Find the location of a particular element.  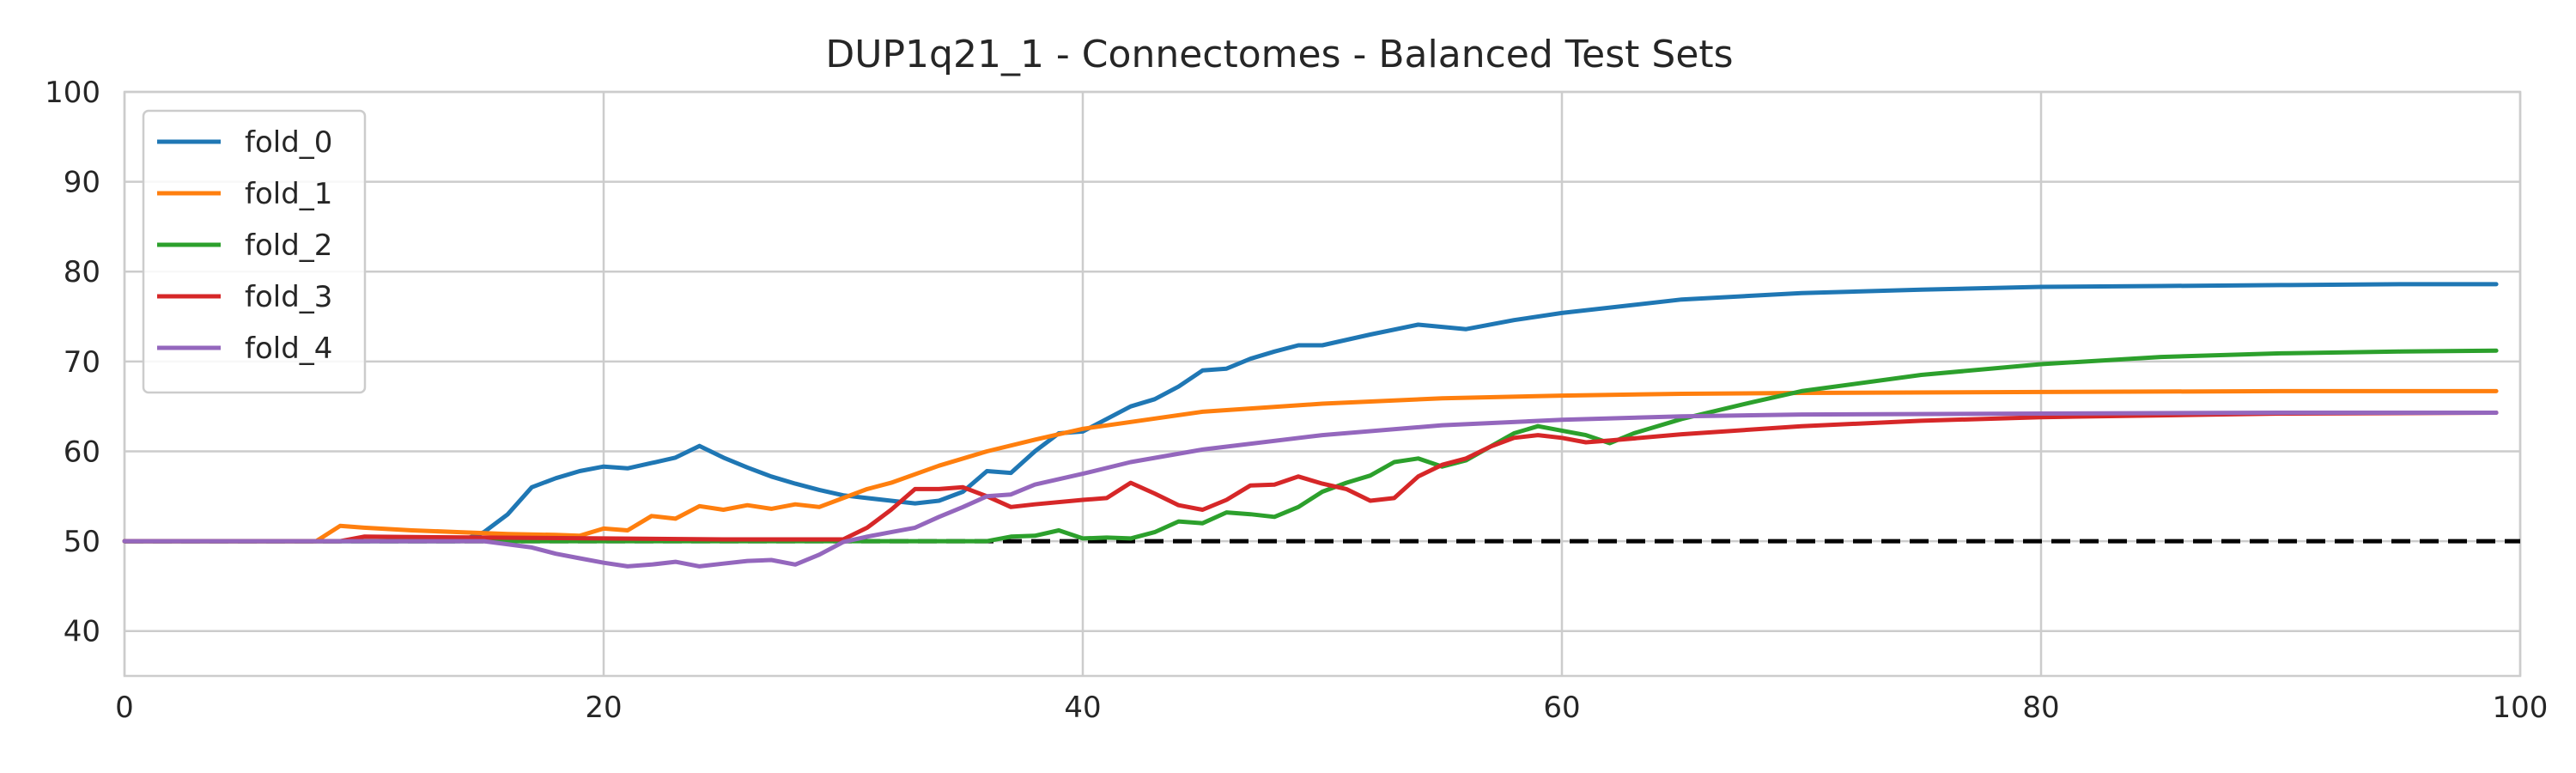

y-axis-ticks: 40 50 60 70 80 90 100 is located at coordinates (72, 362).